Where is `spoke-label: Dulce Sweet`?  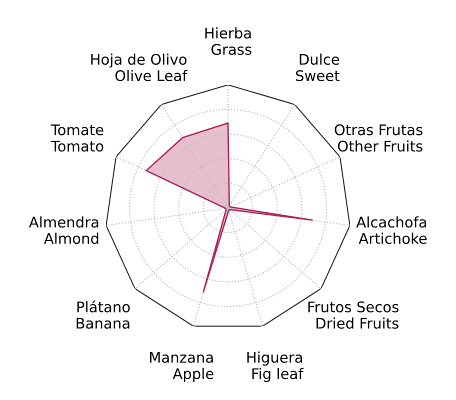 spoke-label: Dulce Sweet is located at coordinates (318, 68).